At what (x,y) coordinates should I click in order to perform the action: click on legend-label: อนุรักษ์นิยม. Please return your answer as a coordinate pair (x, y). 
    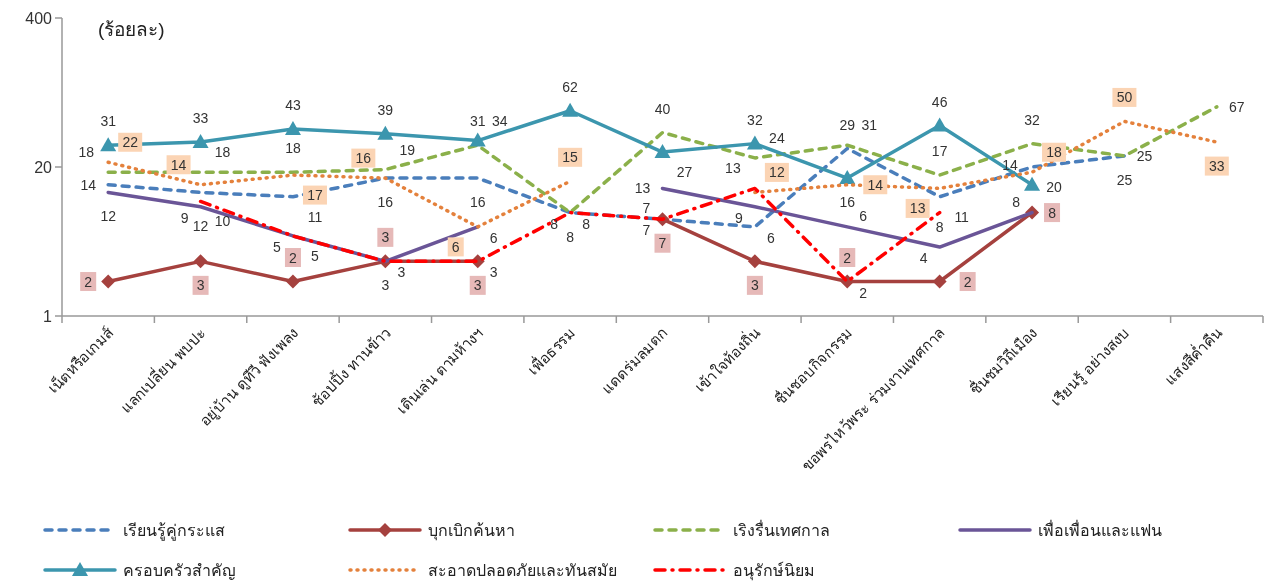
    Looking at the image, I should click on (774, 571).